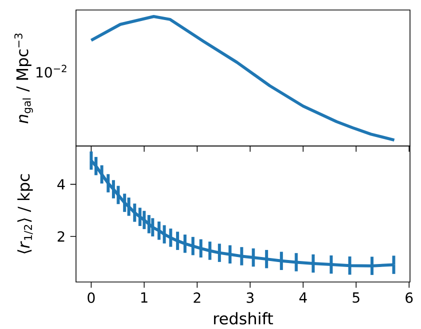 This screenshot has width=421, height=329. I want to click on x-tick-label: 4, so click(303, 297).